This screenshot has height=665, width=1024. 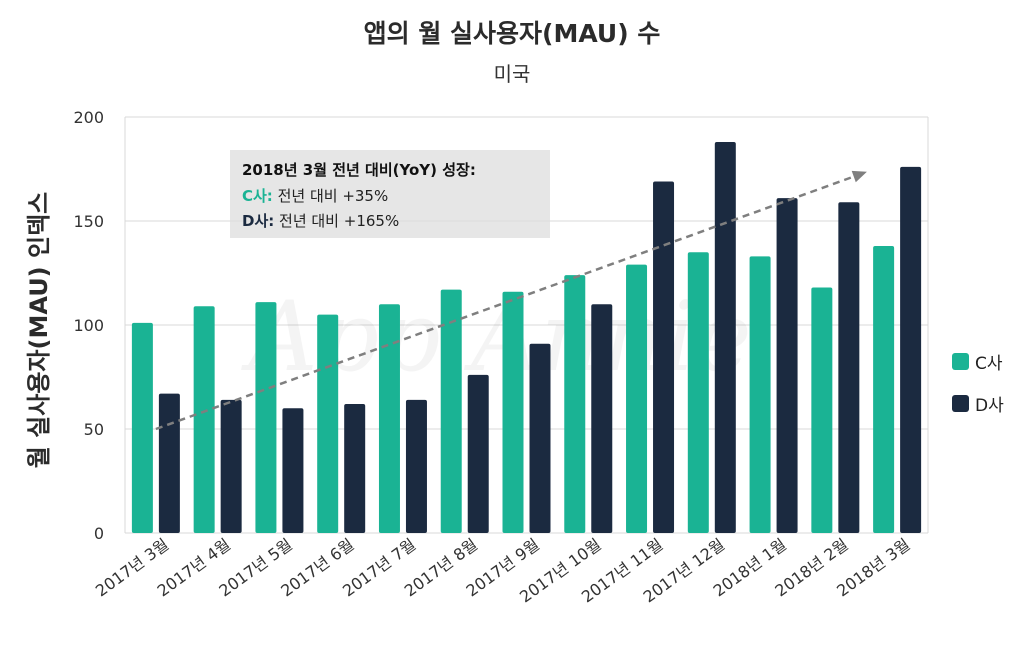 What do you see at coordinates (257, 196) in the screenshot?
I see `annotation-c-company: C사:` at bounding box center [257, 196].